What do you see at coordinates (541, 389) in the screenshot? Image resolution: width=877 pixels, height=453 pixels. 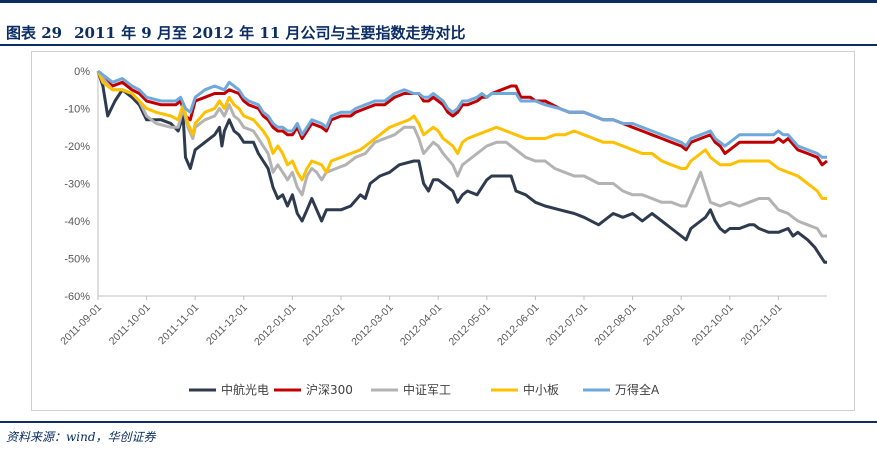 I see `legend-label: 中小板` at bounding box center [541, 389].